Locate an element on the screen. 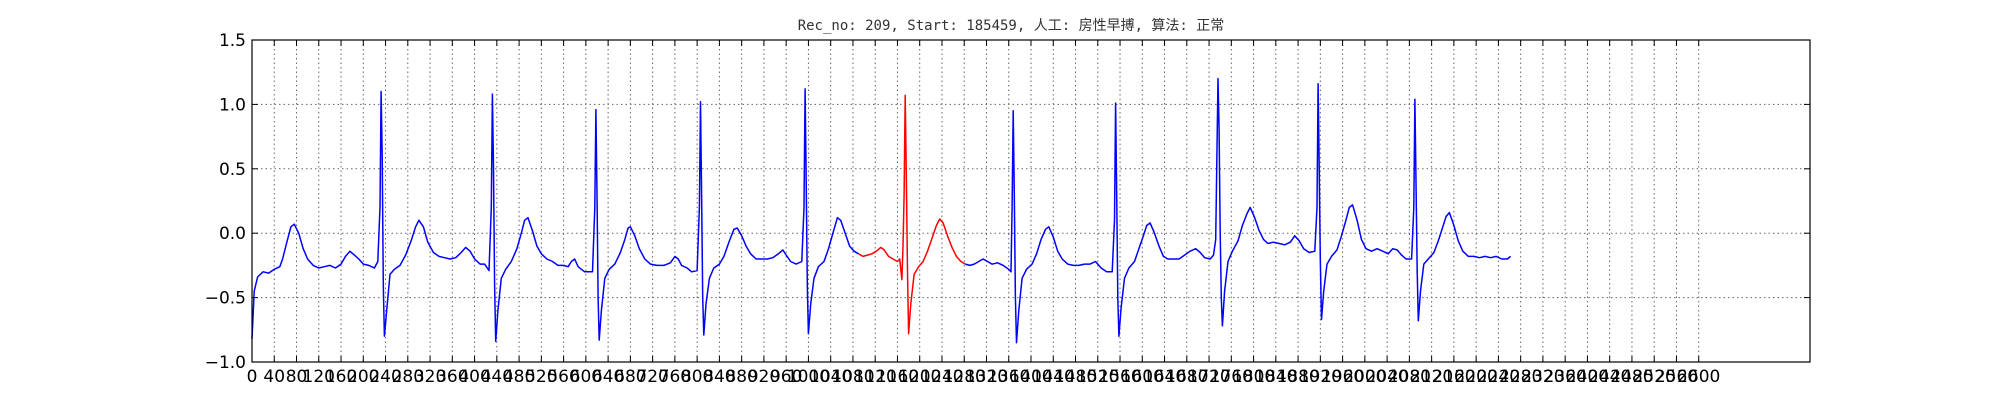 The image size is (2000, 400). x-tick-label: 2400 is located at coordinates (1587, 377).